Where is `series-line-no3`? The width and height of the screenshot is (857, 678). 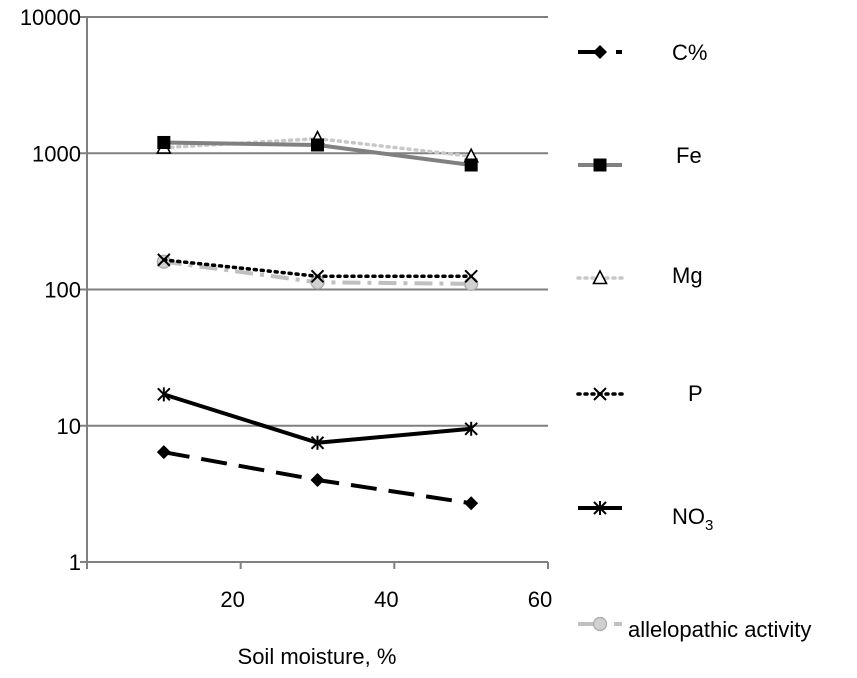 series-line-no3 is located at coordinates (317, 418).